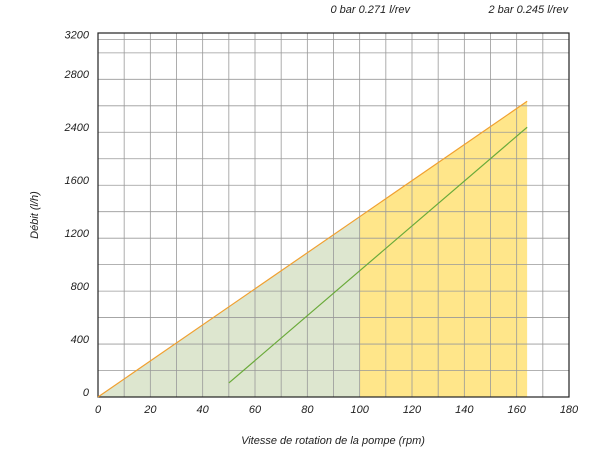 Image resolution: width=594 pixels, height=456 pixels. What do you see at coordinates (77, 128) in the screenshot?
I see `y-tick-label: 2400` at bounding box center [77, 128].